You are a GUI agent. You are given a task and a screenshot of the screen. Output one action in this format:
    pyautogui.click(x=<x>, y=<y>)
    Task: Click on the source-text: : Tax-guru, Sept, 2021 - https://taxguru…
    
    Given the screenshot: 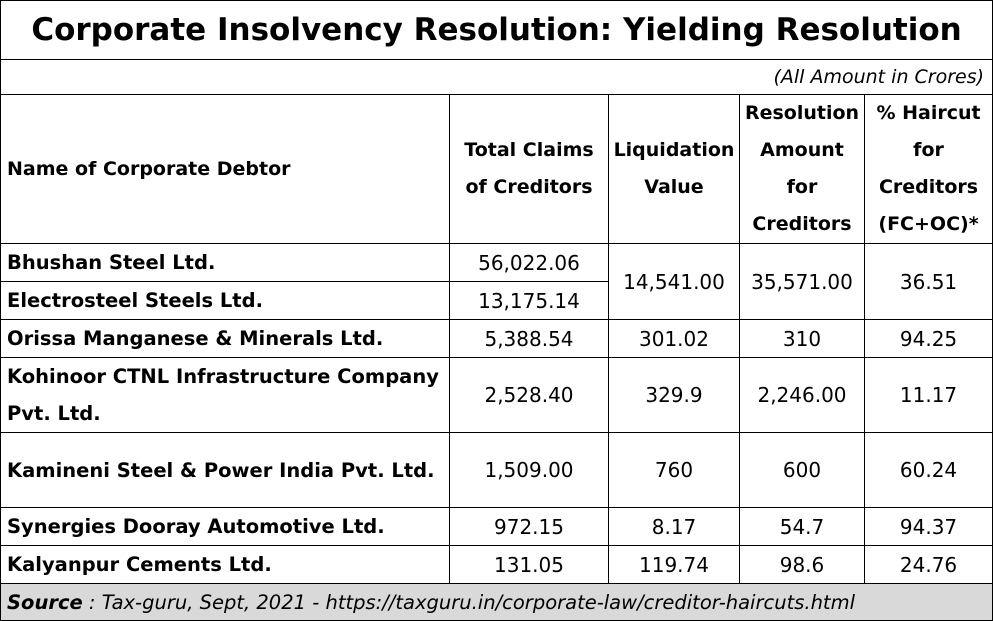 What is the action you would take?
    pyautogui.click(x=468, y=602)
    